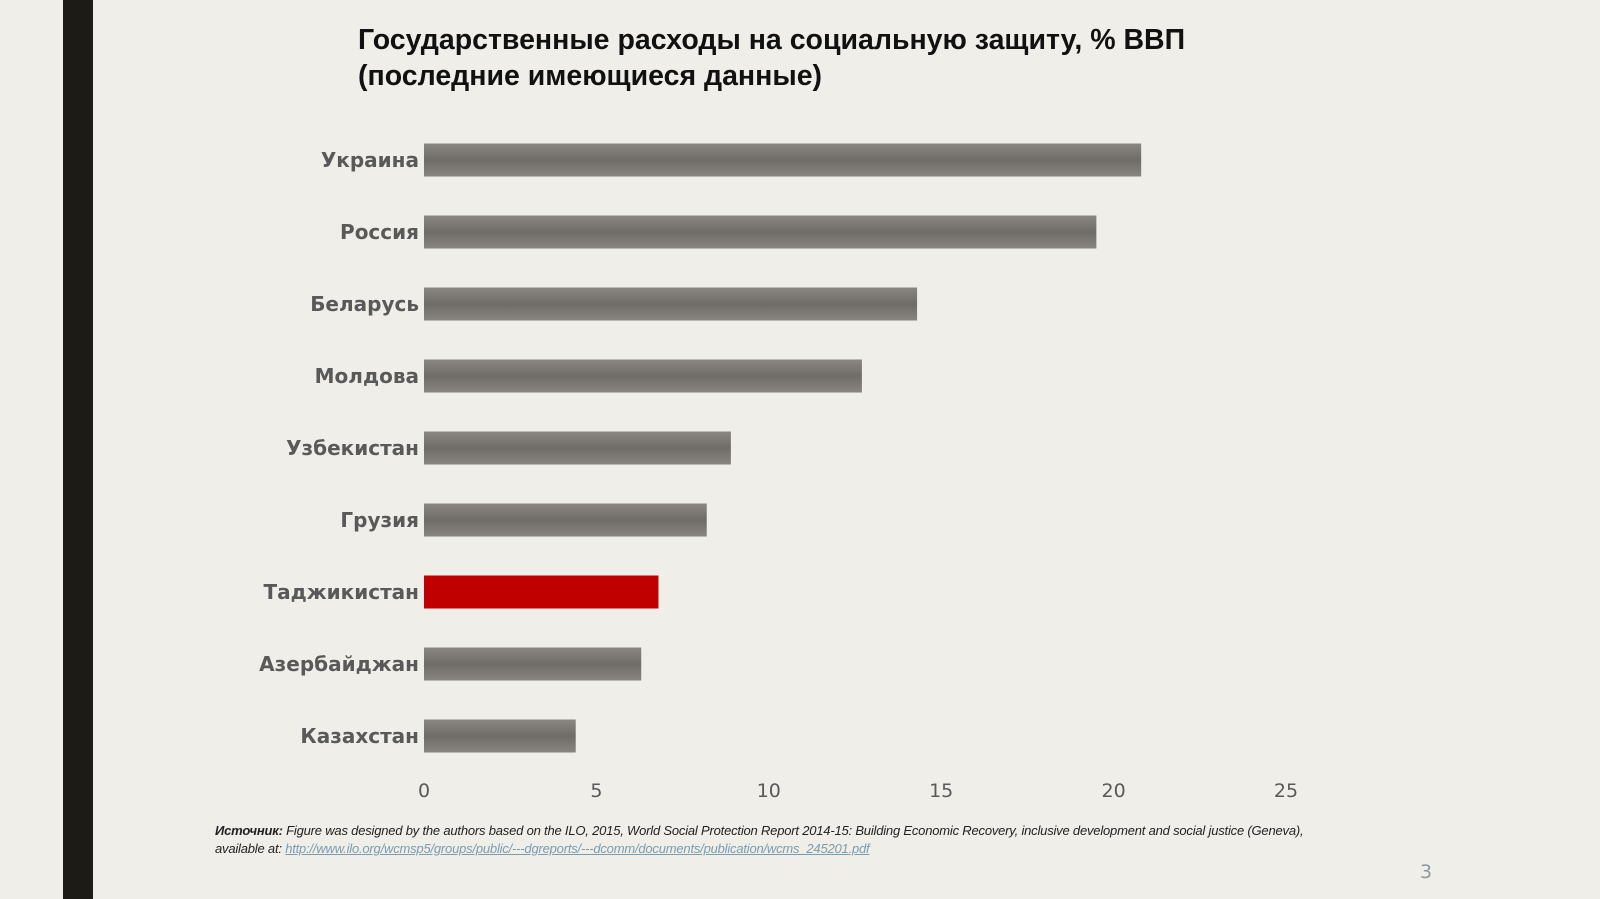 This screenshot has width=1600, height=899. What do you see at coordinates (339, 664) in the screenshot?
I see `category-label: Азербайджан` at bounding box center [339, 664].